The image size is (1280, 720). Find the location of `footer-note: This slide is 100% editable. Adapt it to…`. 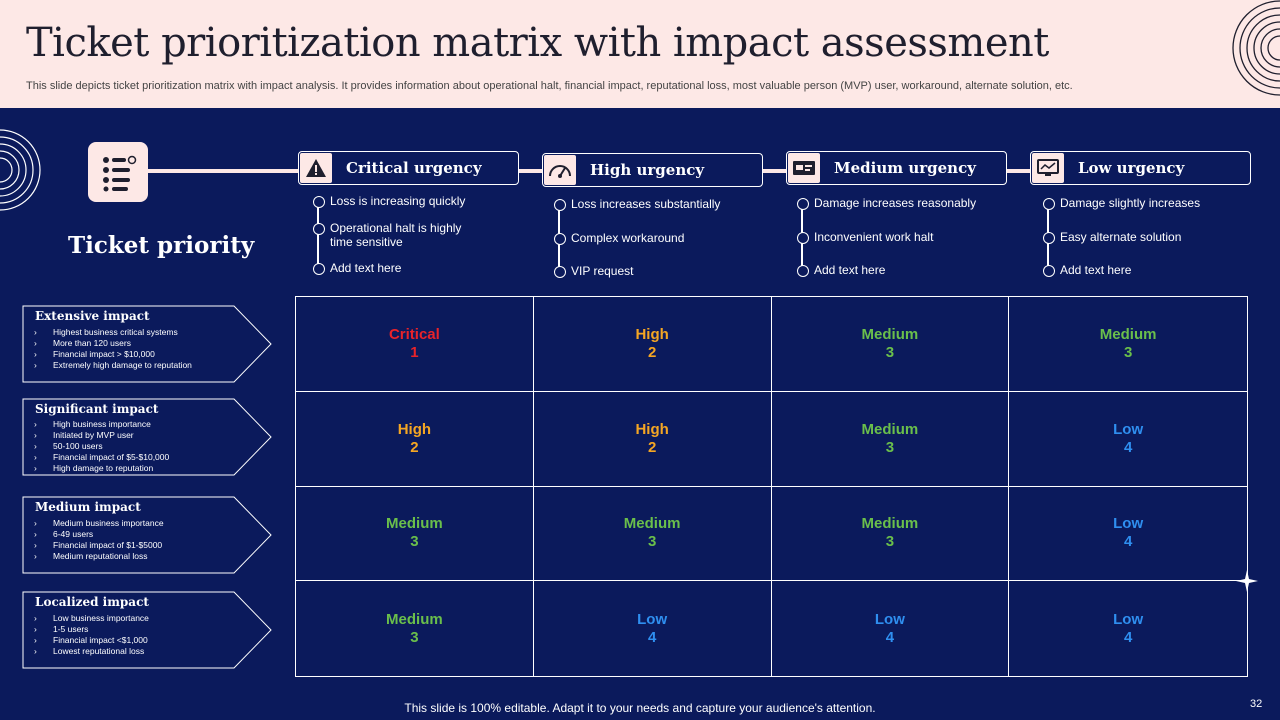

footer-note: This slide is 100% editable. Adapt it to… is located at coordinates (640, 708).